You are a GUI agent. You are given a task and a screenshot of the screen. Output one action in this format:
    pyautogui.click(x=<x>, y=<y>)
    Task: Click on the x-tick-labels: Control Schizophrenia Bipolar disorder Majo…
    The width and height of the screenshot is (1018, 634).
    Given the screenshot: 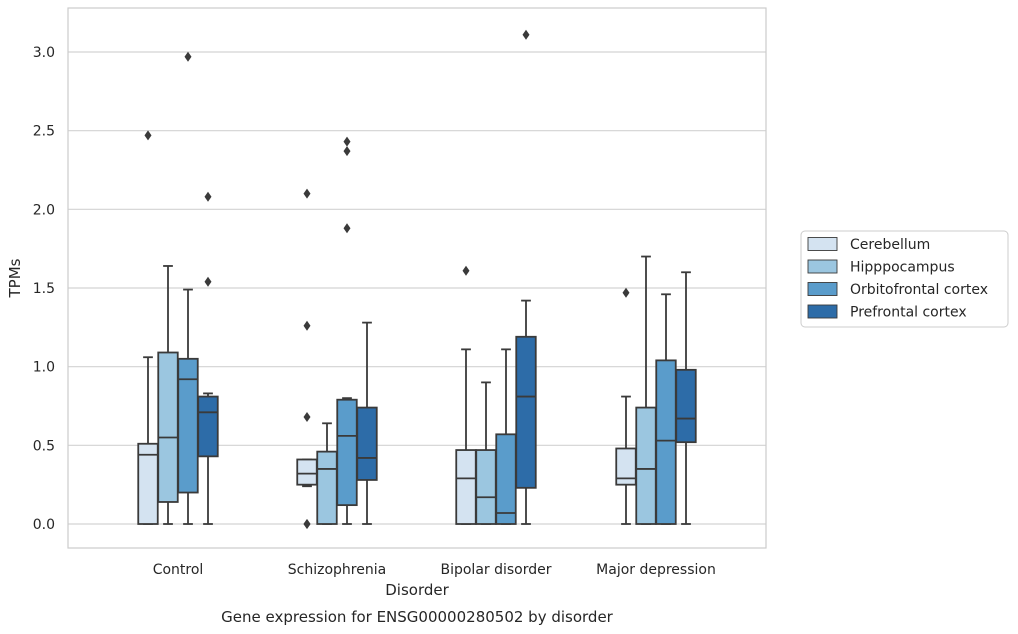 What is the action you would take?
    pyautogui.click(x=434, y=570)
    